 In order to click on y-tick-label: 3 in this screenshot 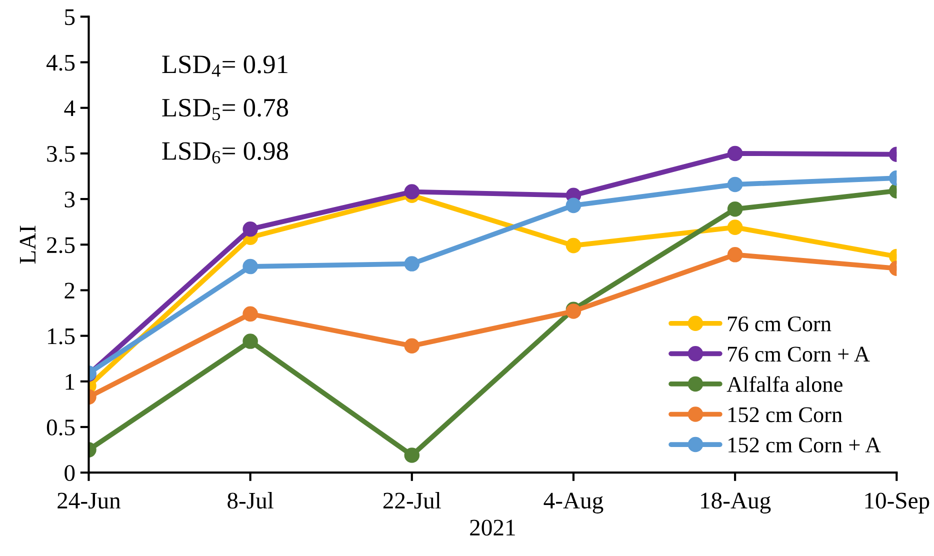, I will do `click(69, 200)`.